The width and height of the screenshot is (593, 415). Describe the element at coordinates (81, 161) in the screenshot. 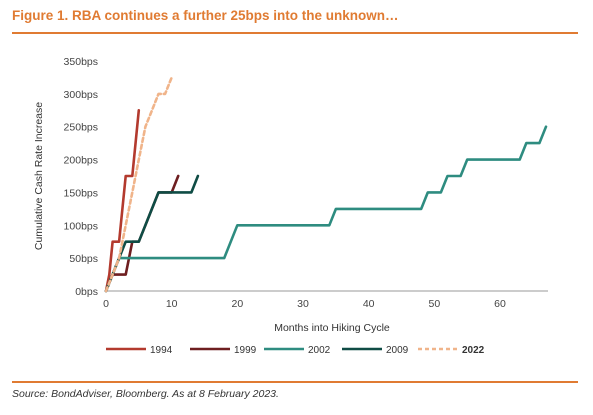

I see `y-tick-label: 200bps` at that location.